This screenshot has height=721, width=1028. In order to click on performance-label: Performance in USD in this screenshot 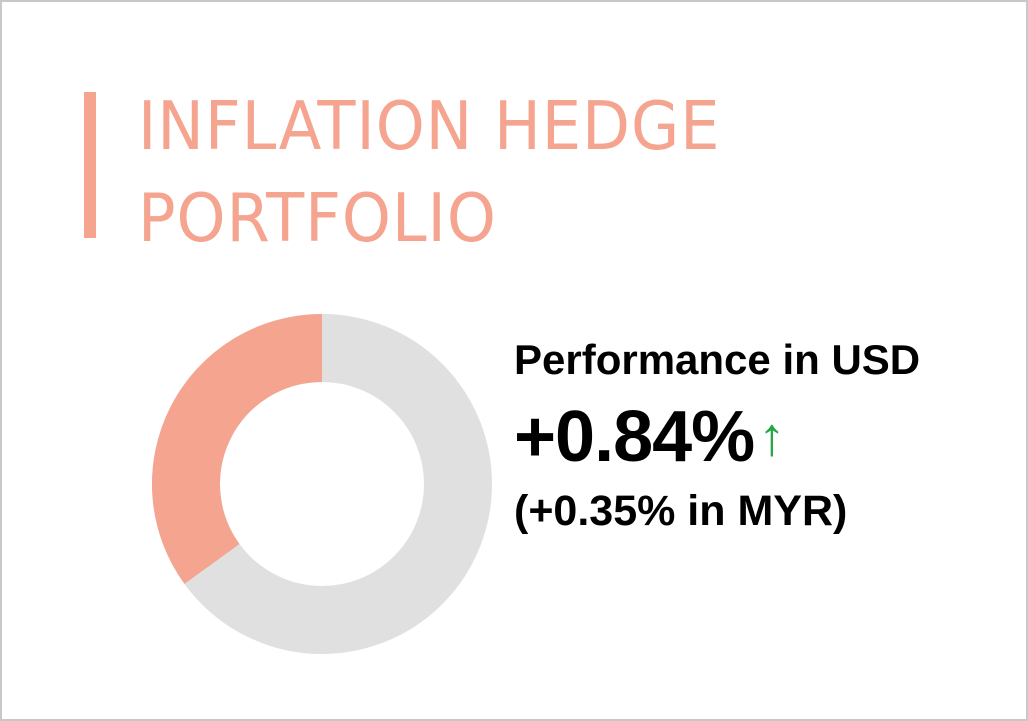, I will do `click(717, 359)`.